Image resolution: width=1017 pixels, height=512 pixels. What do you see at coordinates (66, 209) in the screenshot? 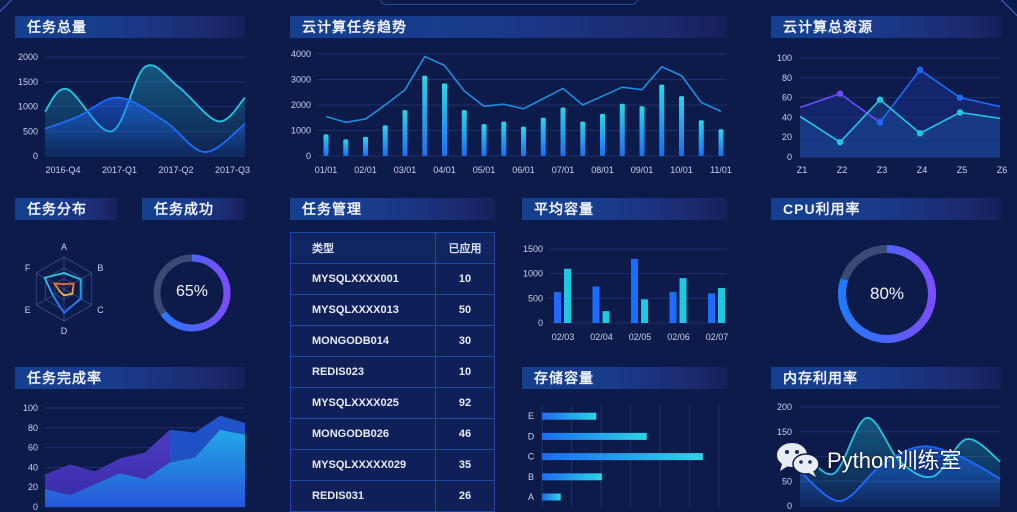
I see `panel-title-task-distribution: 任务分布` at bounding box center [66, 209].